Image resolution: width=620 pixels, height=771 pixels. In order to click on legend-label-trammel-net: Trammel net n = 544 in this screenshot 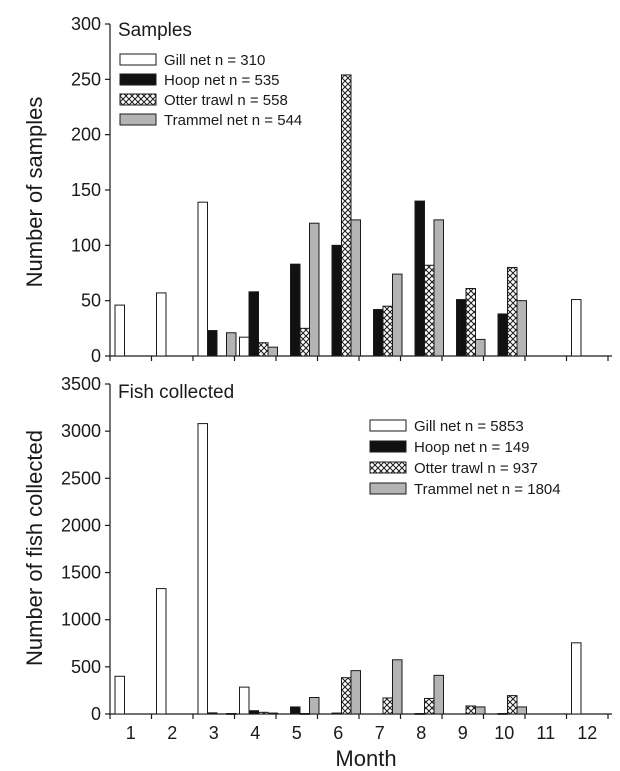, I will do `click(233, 120)`.